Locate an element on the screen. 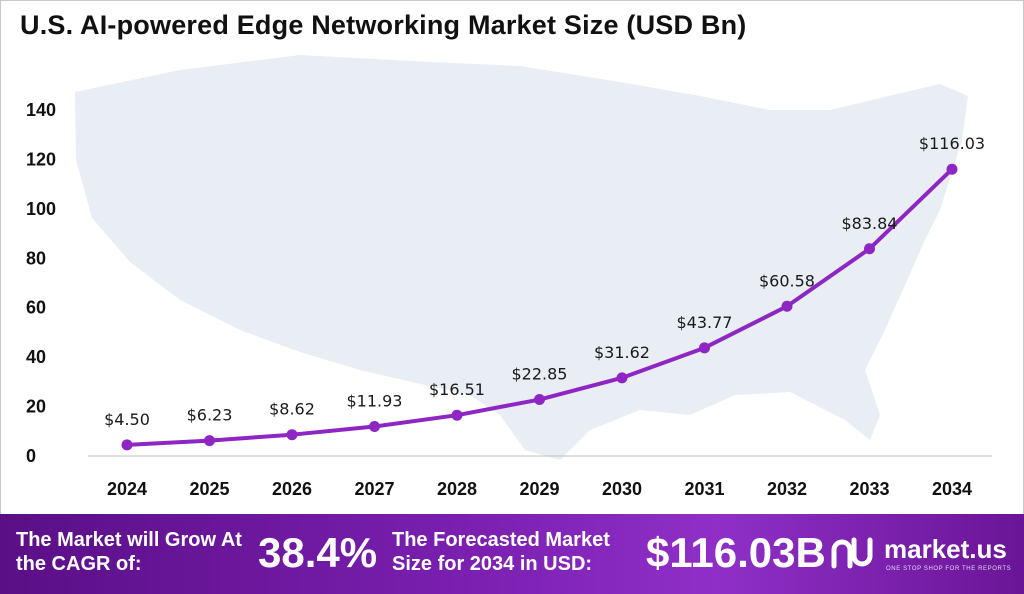 Image resolution: width=1024 pixels, height=594 pixels. data-label-2027: $11.93 is located at coordinates (375, 401).